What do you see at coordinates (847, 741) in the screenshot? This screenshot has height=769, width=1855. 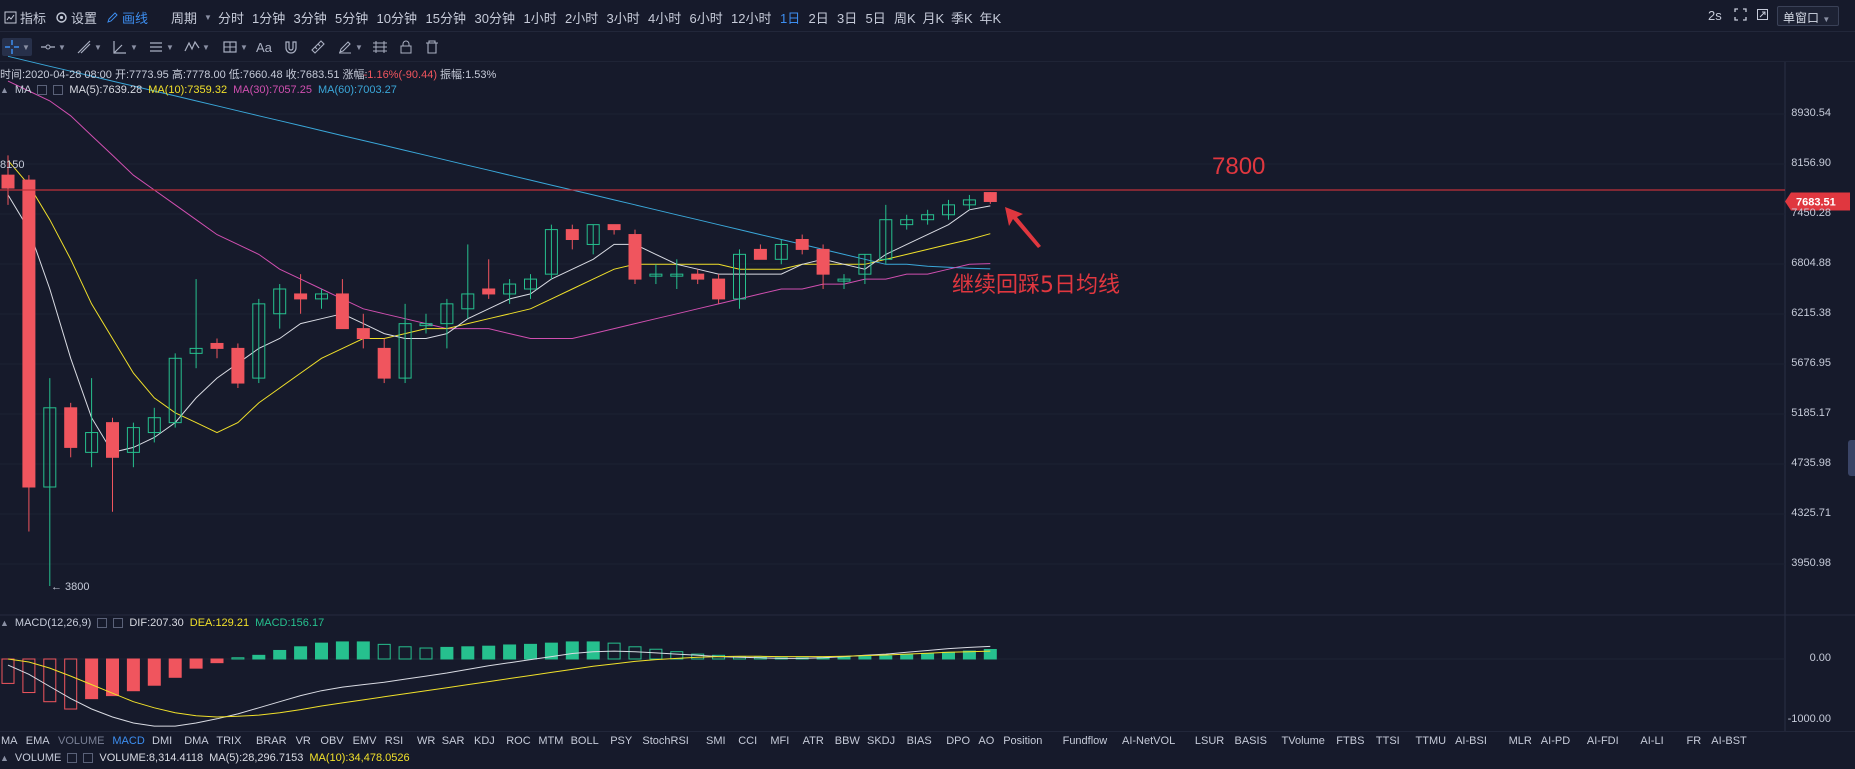 I see `indicator-tab-bbw: BBW` at bounding box center [847, 741].